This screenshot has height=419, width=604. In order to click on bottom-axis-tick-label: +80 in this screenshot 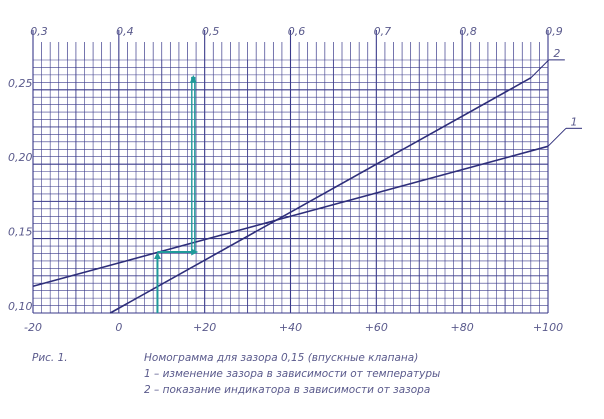, I will do `click(462, 327)`.